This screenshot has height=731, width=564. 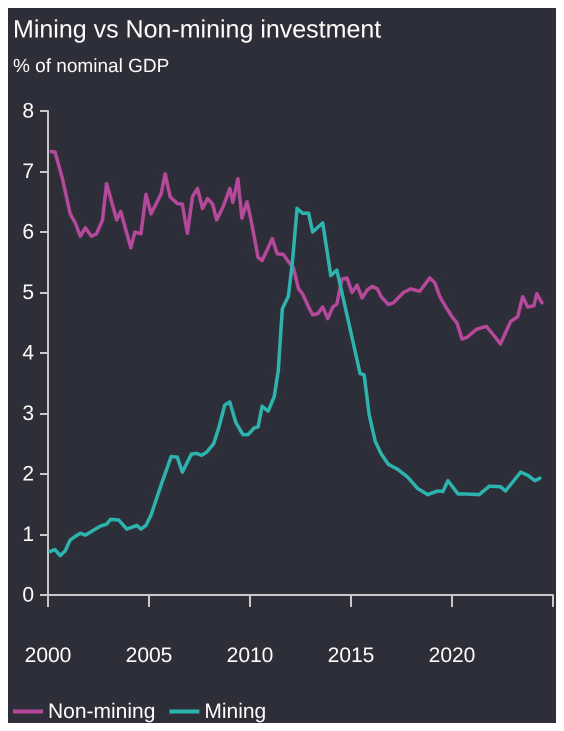 What do you see at coordinates (28, 292) in the screenshot?
I see `y-tick-label: 5` at bounding box center [28, 292].